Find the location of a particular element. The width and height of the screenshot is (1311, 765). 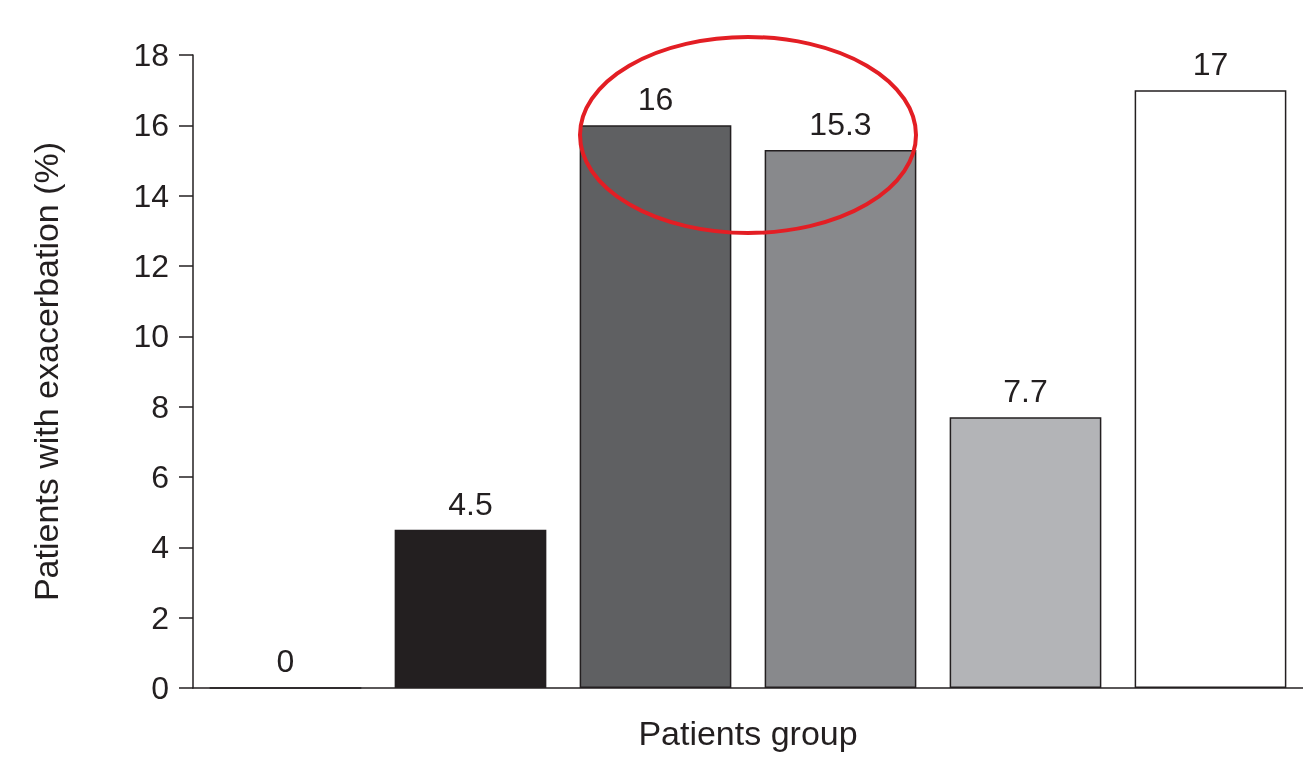

data-label: 4.5 is located at coordinates (470, 503).